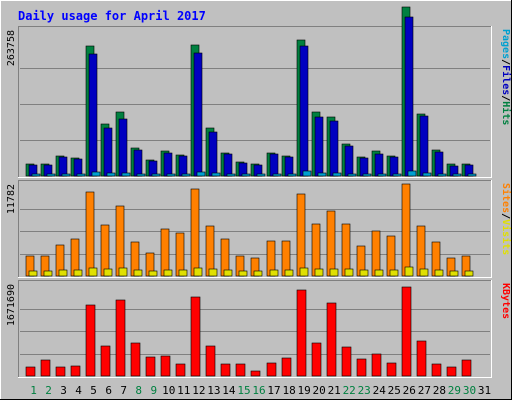  Describe the element at coordinates (505, 44) in the screenshot. I see `legend-entry: Pages` at that location.